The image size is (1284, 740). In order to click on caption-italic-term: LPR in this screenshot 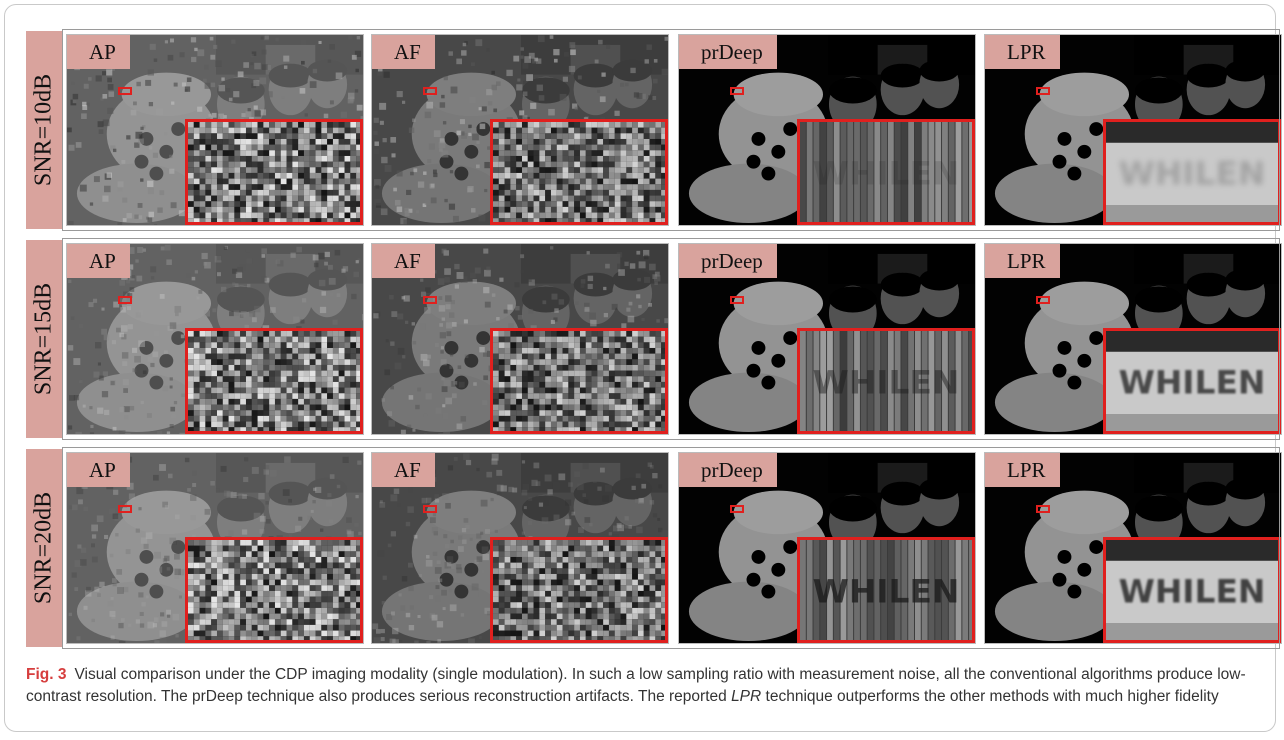, I will do `click(746, 696)`.